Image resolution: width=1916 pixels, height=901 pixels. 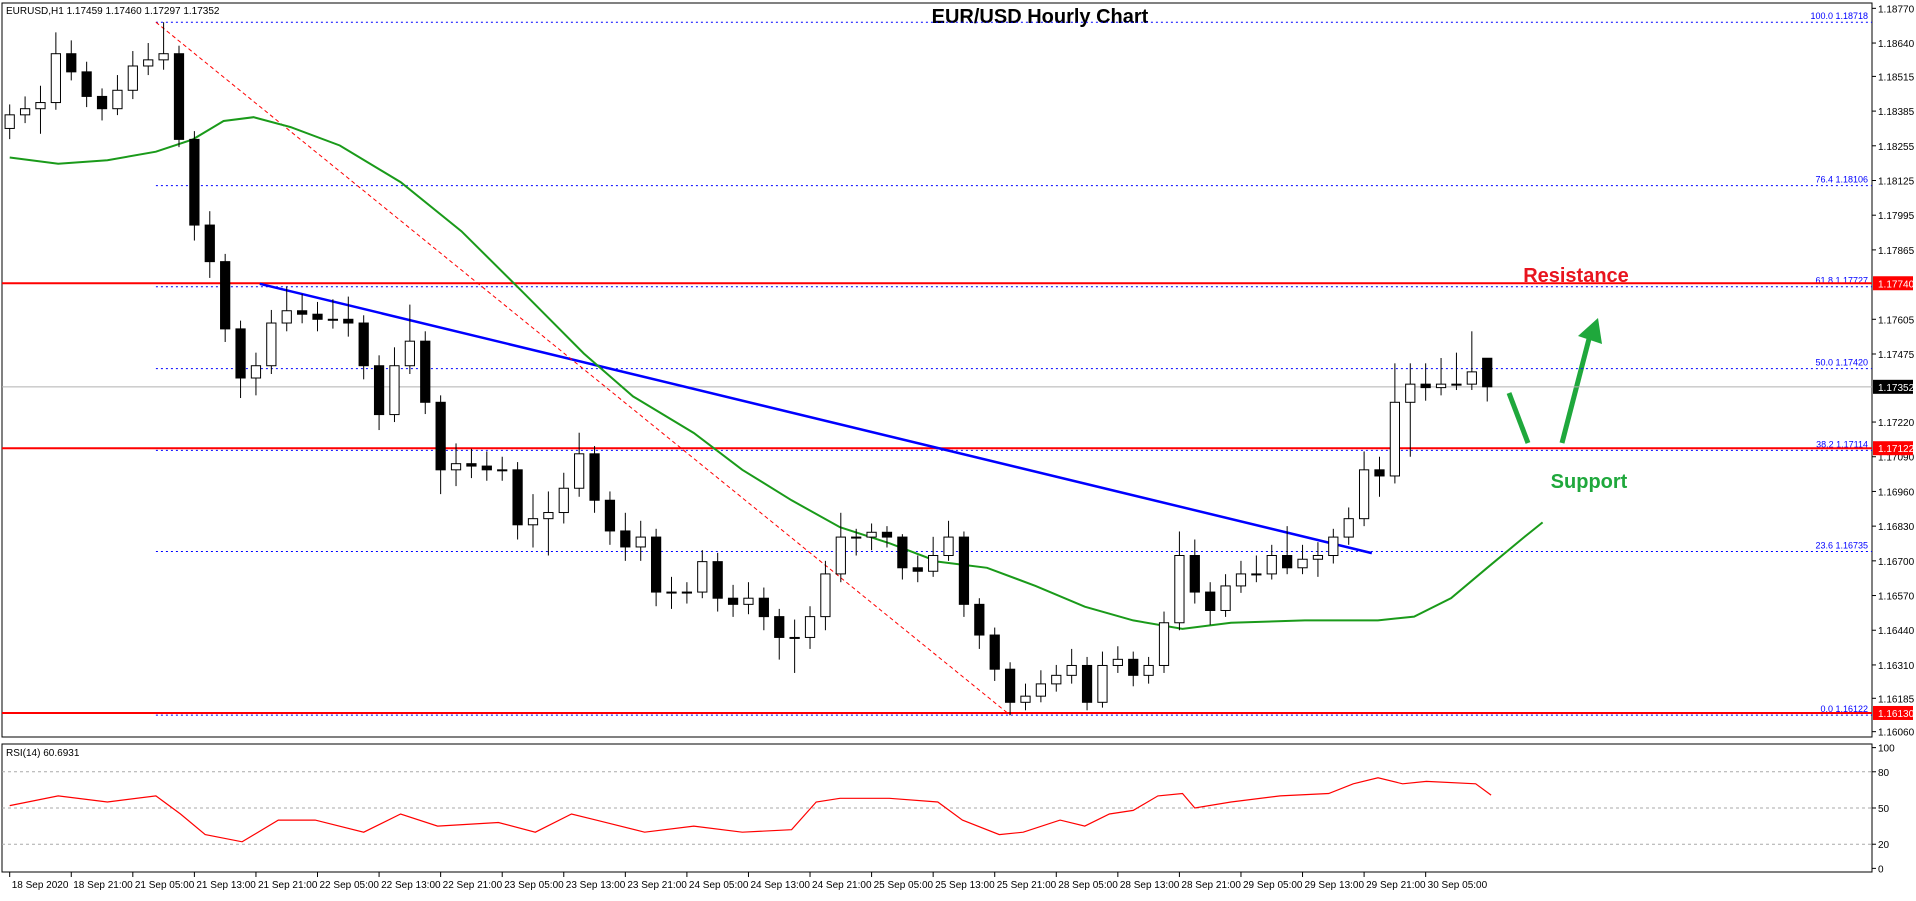 What do you see at coordinates (750, 810) in the screenshot?
I see `line` at bounding box center [750, 810].